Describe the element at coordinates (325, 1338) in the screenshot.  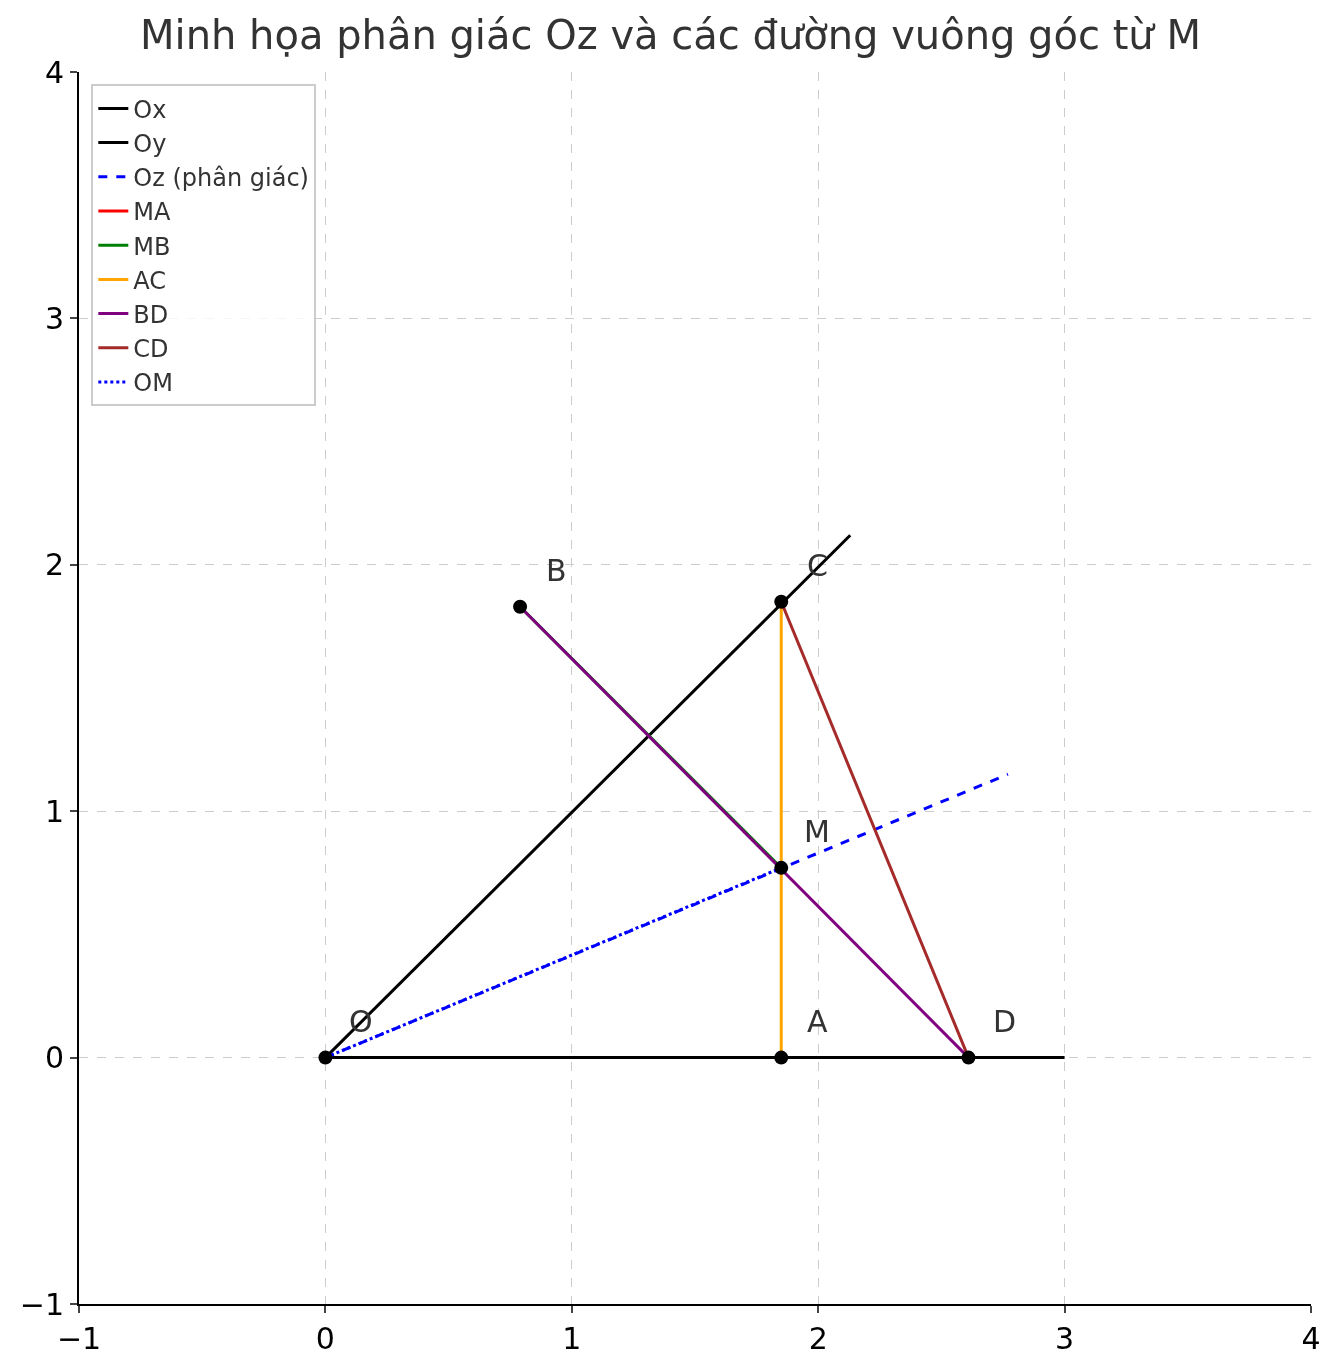
I see `x-tick-label: 0` at that location.